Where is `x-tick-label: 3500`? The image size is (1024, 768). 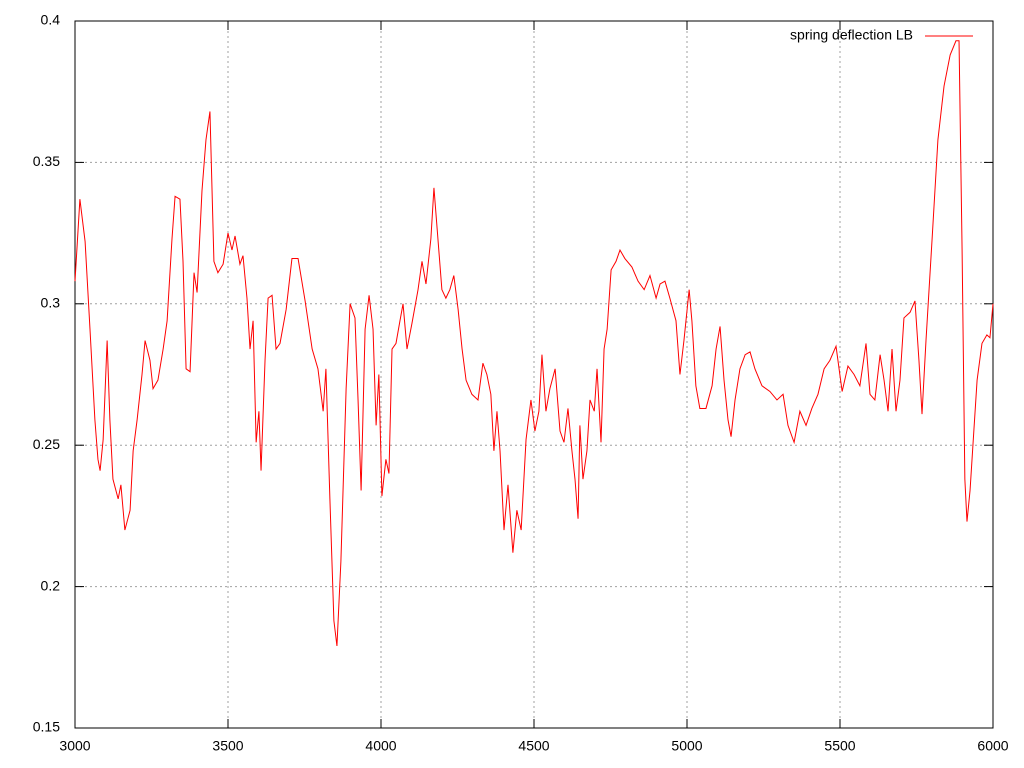 x-tick-label: 3500 is located at coordinates (227, 746).